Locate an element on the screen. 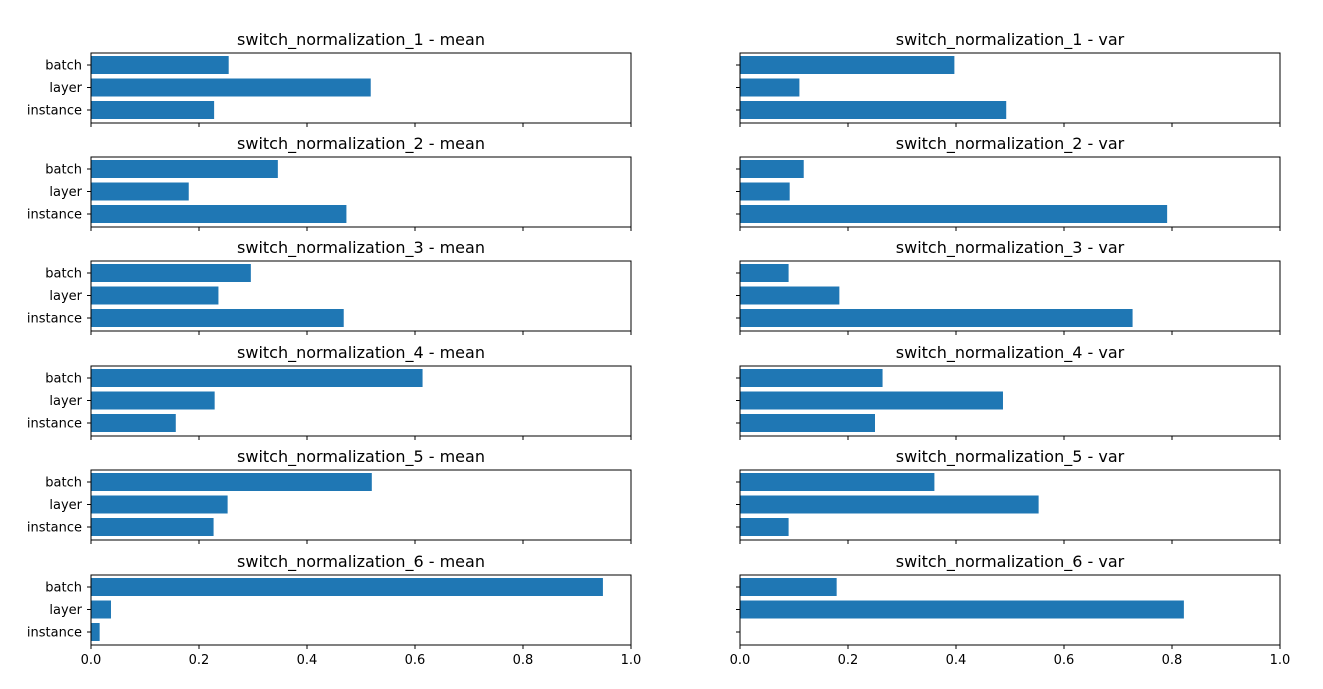 The width and height of the screenshot is (1323, 689). subplot-title: switch_normalization_1 - mean is located at coordinates (361, 40).